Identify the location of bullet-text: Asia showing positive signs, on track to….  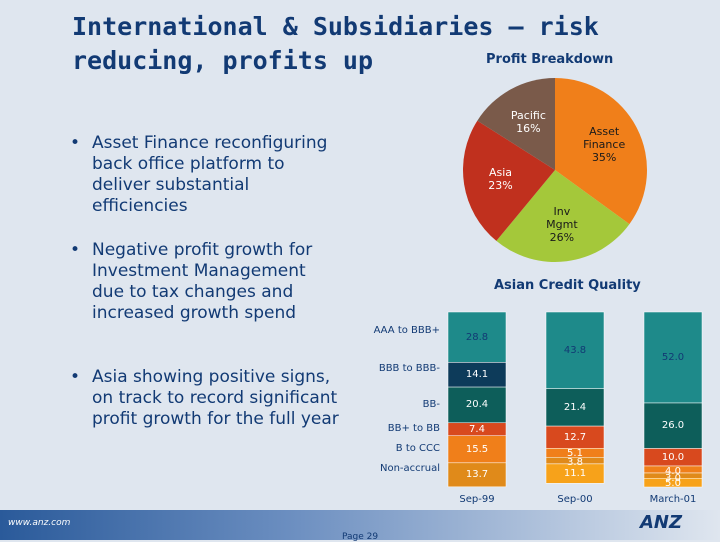
(215, 398).